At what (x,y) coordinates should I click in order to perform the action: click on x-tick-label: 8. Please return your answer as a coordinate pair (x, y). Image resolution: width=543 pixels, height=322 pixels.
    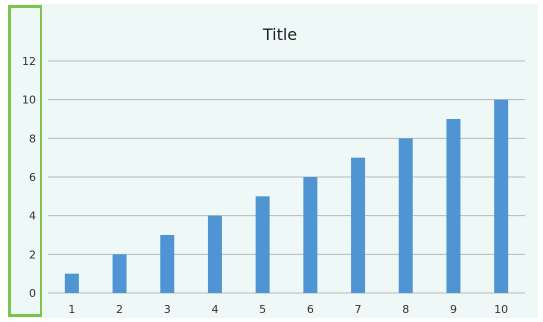
    Looking at the image, I should click on (405, 309).